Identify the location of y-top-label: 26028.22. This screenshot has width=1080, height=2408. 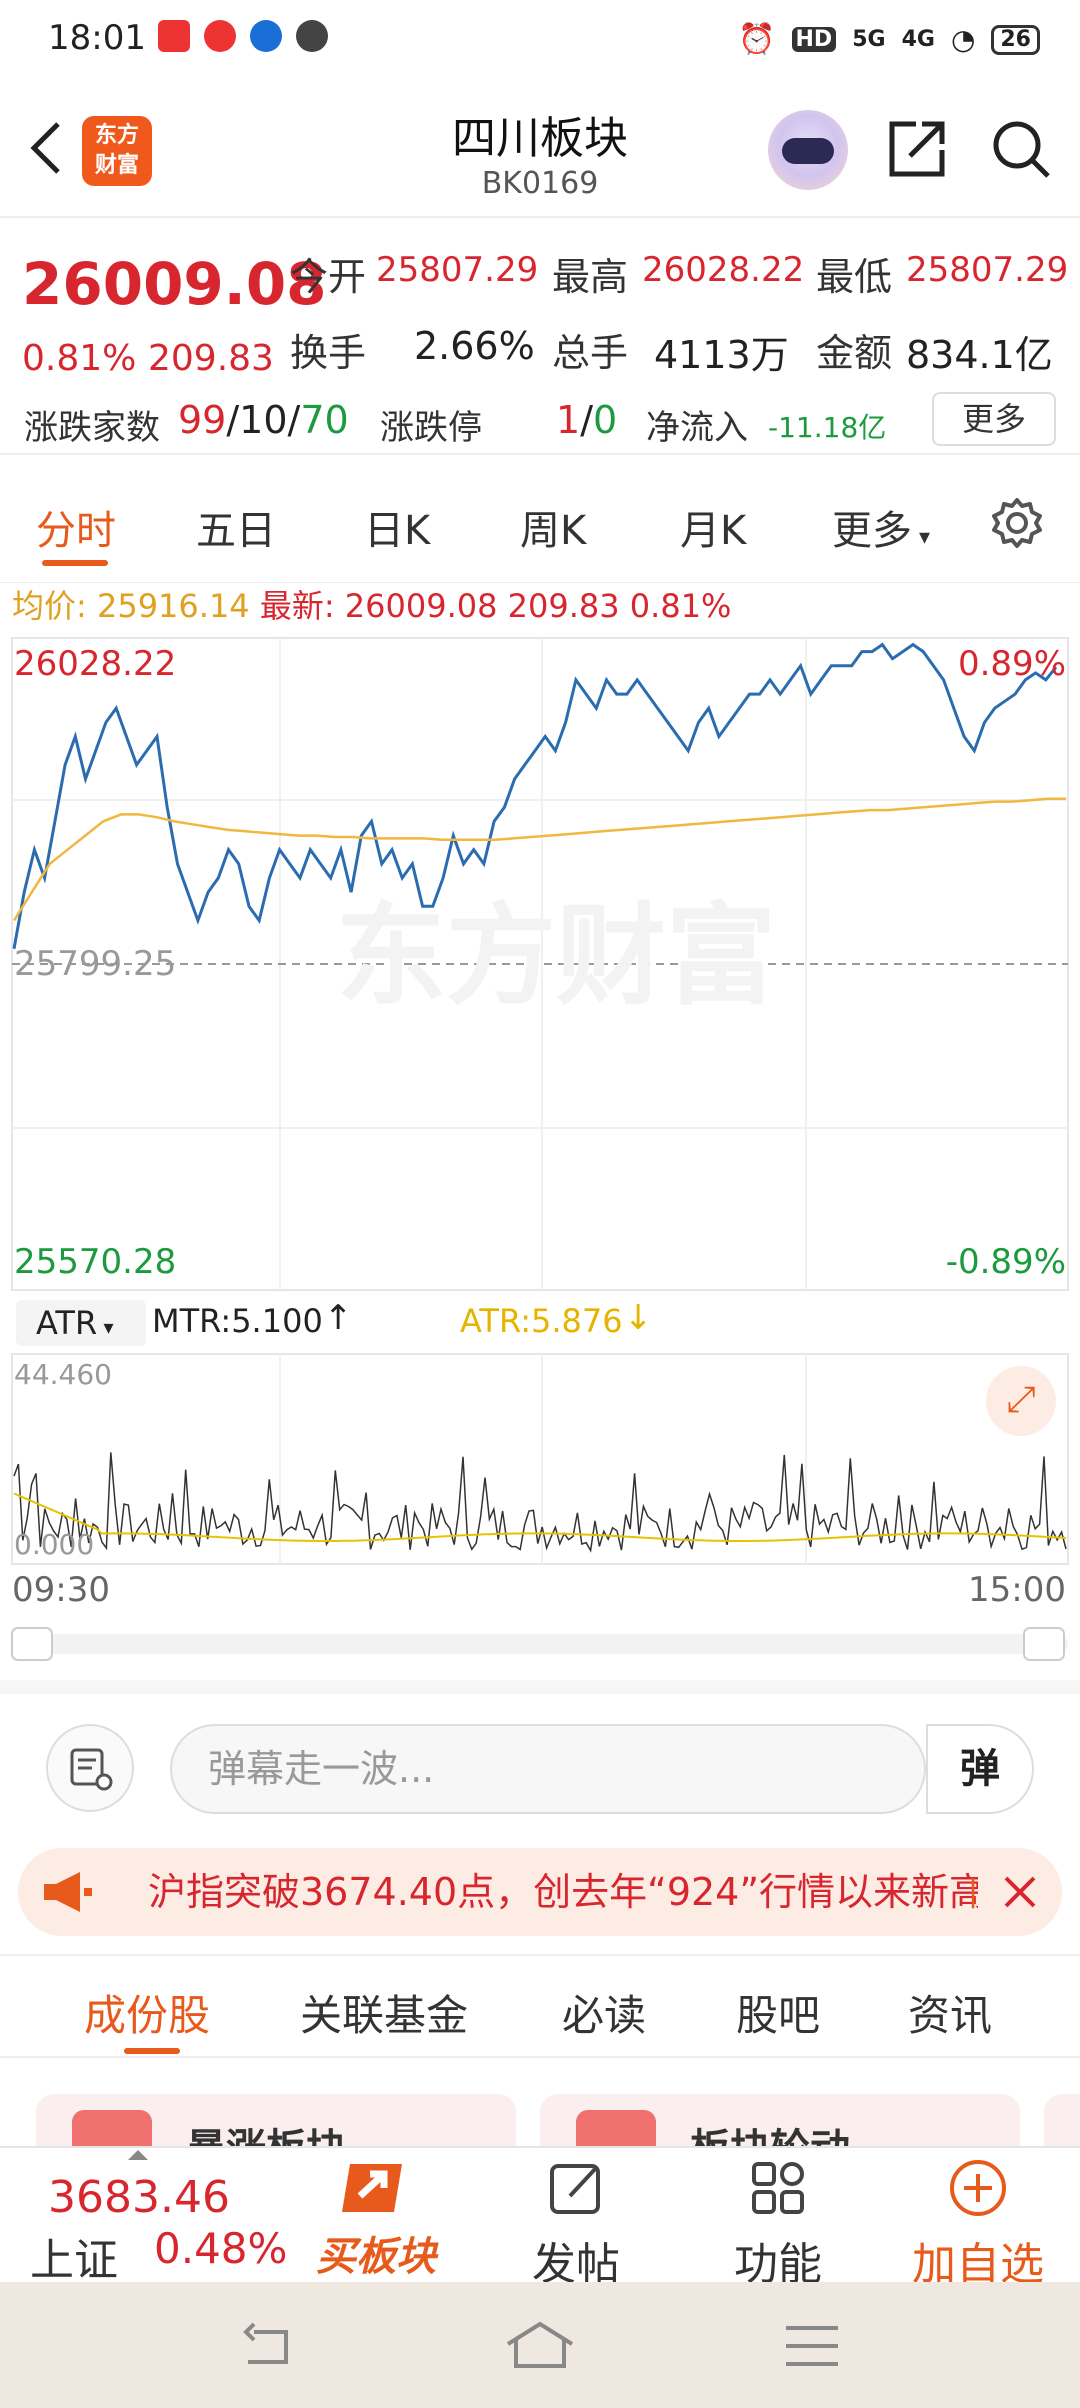
(95, 664).